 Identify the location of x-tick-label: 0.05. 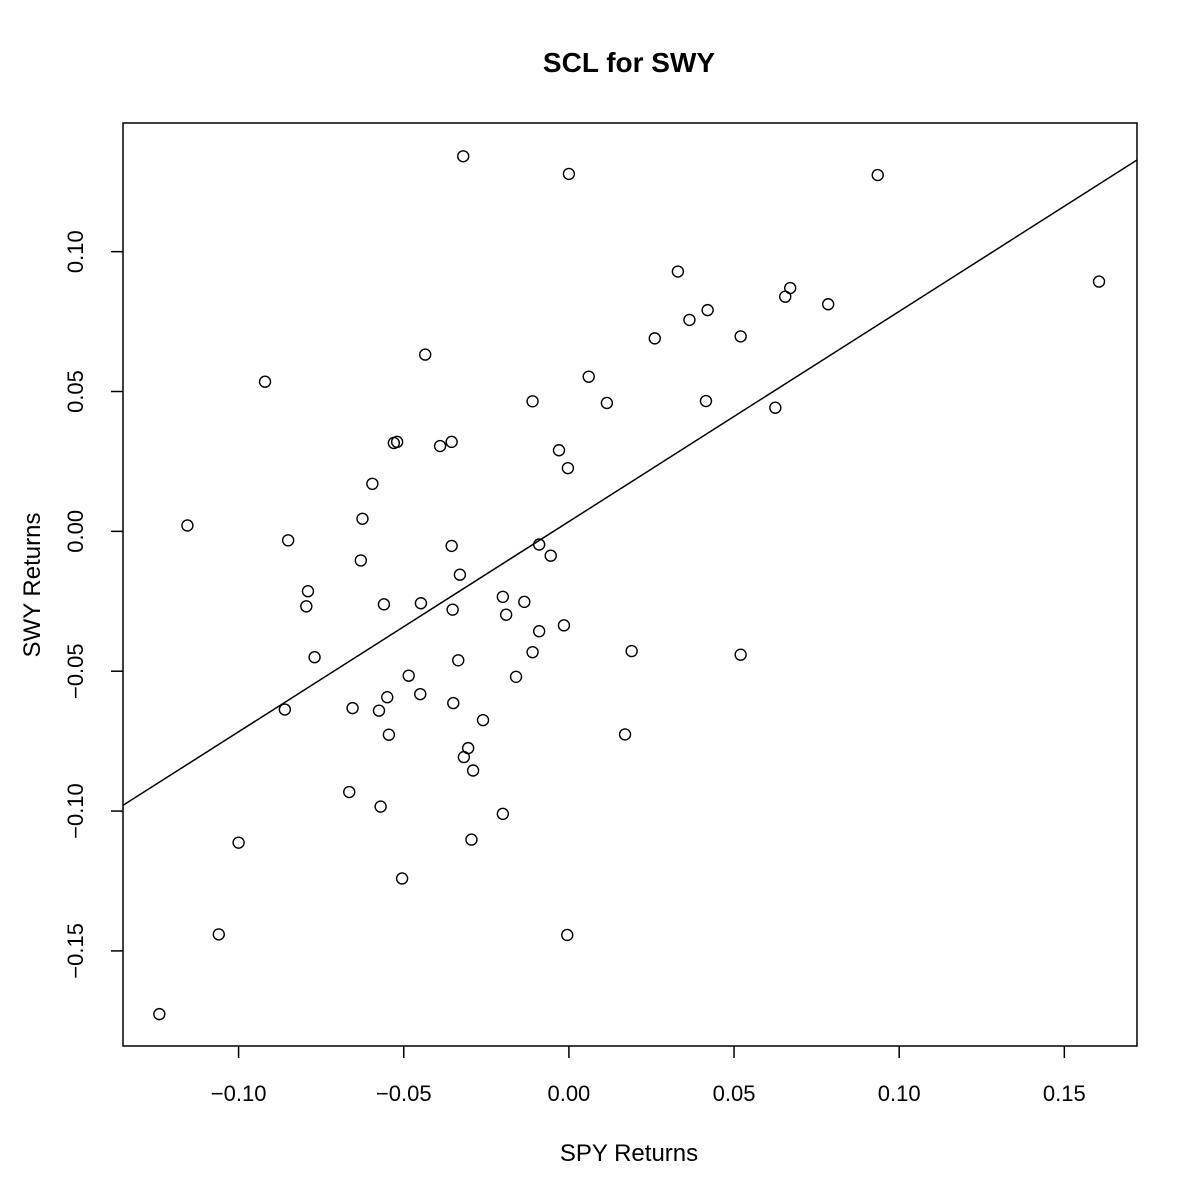
(734, 1093).